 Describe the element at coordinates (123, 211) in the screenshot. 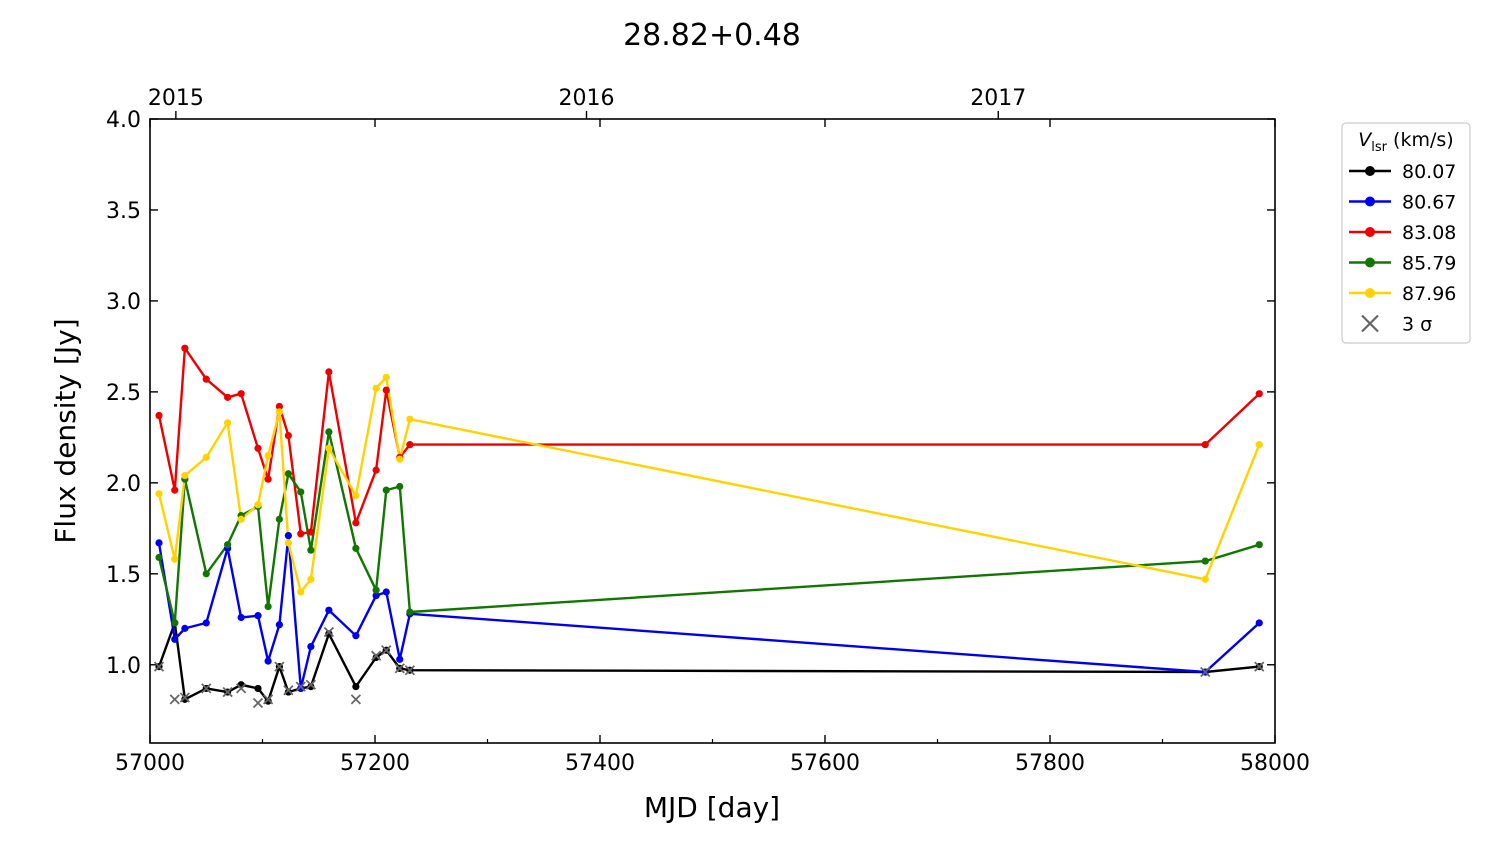

I see `y-tick-label: 3.5` at that location.